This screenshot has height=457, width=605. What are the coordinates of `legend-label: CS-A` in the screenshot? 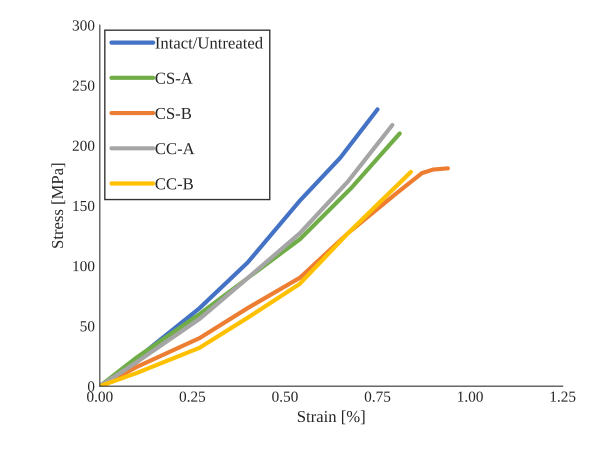 It's located at (174, 78).